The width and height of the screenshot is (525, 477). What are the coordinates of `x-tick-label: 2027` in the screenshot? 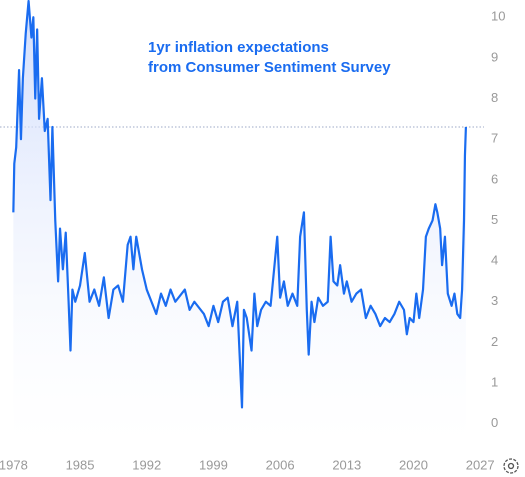 It's located at (480, 464).